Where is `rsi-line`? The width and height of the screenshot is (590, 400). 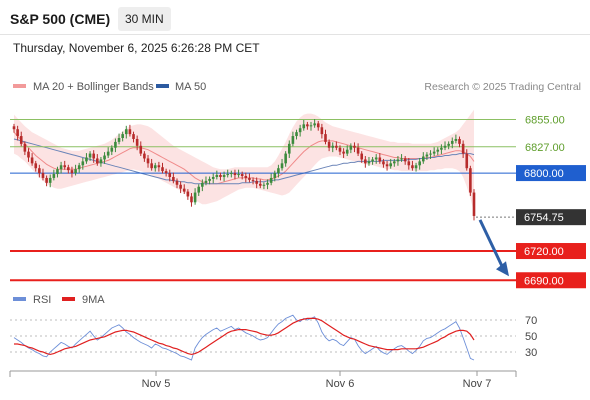 rsi-line is located at coordinates (244, 337).